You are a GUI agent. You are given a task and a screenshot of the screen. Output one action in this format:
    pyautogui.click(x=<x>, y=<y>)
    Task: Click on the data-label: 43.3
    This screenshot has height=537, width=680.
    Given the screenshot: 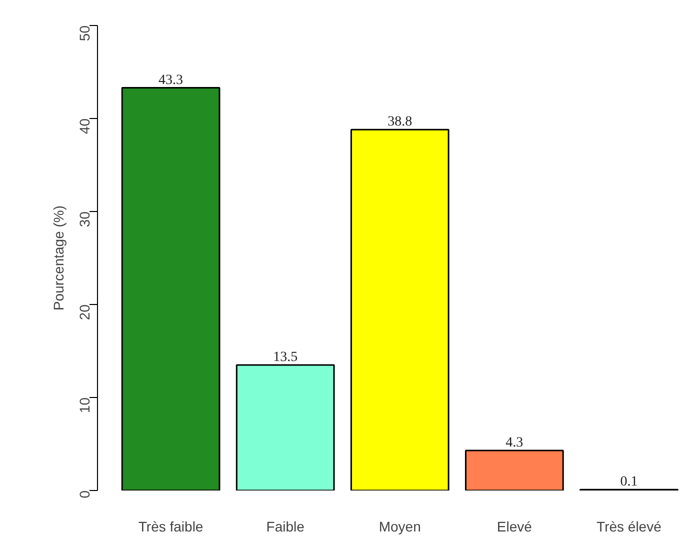 What is the action you would take?
    pyautogui.click(x=171, y=80)
    